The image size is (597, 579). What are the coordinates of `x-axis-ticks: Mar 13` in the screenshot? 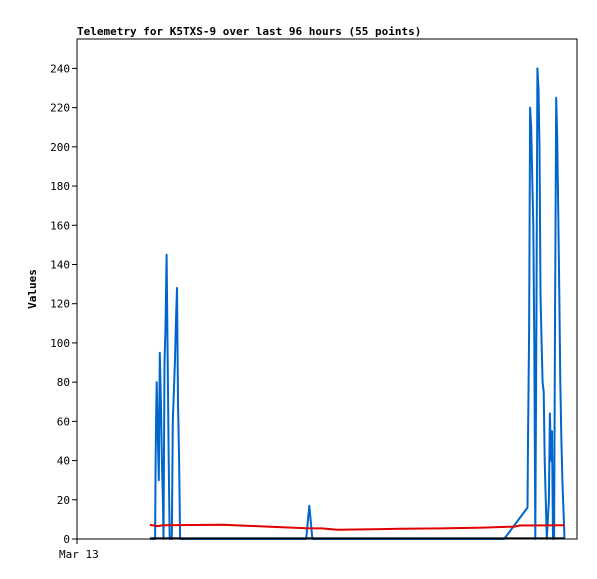 It's located at (79, 550).